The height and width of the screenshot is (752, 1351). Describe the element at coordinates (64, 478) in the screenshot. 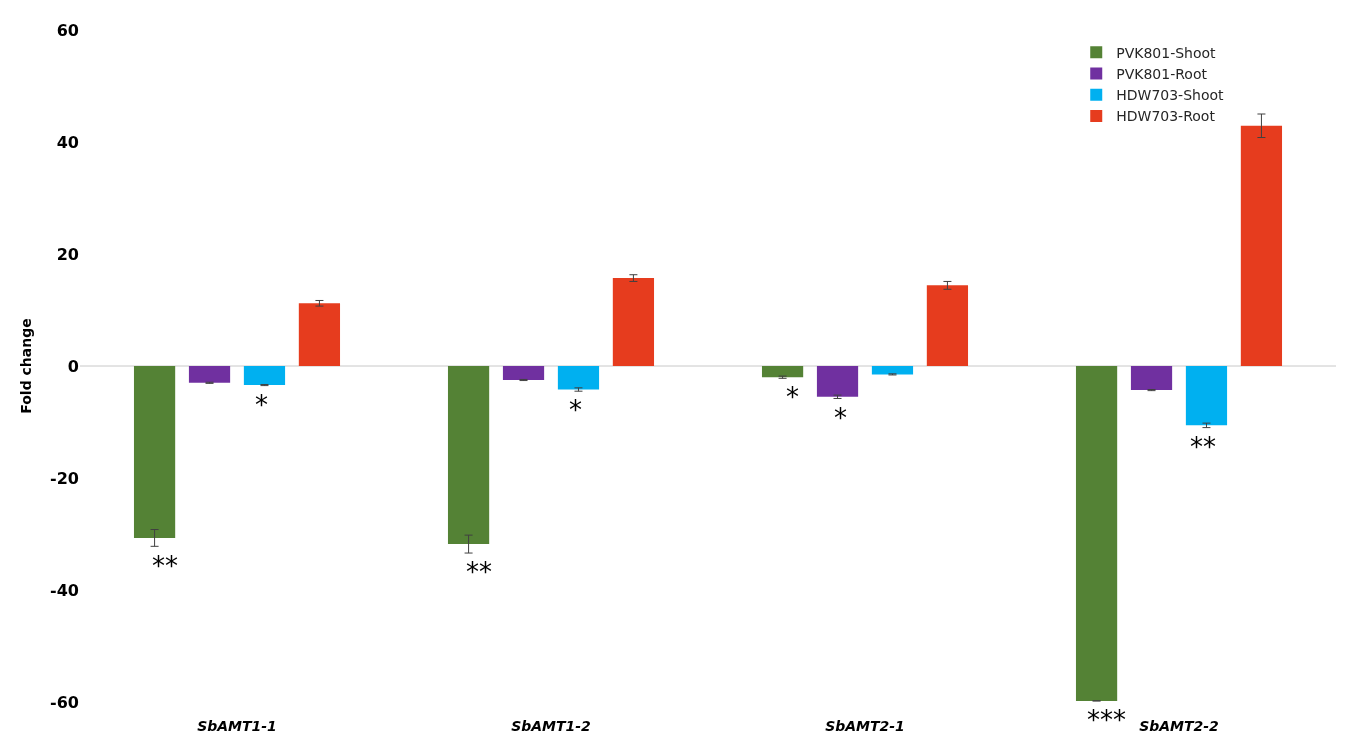

I see `y-tick-label: -20` at that location.